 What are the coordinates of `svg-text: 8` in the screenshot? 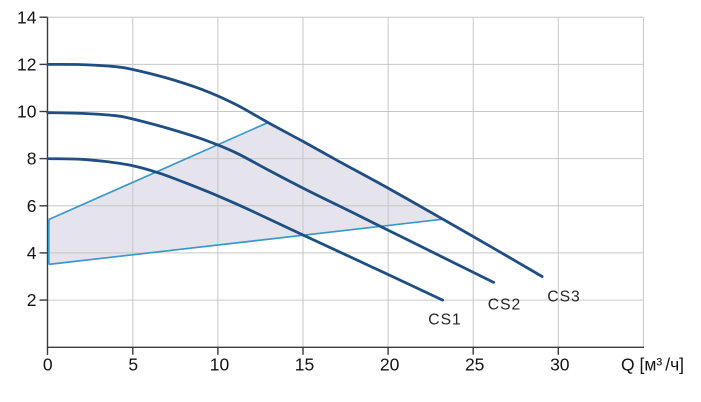 It's located at (32, 159).